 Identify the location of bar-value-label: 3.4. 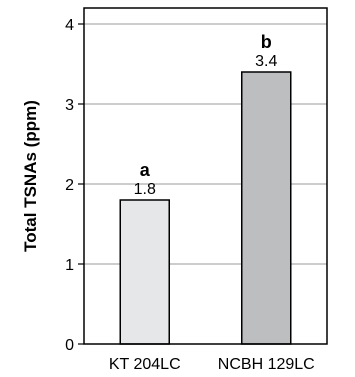
(266, 61).